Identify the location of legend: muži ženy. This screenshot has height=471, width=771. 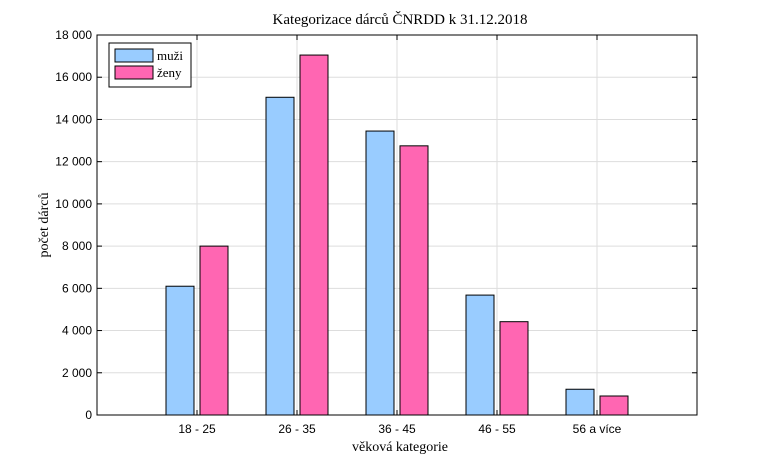
(150, 65).